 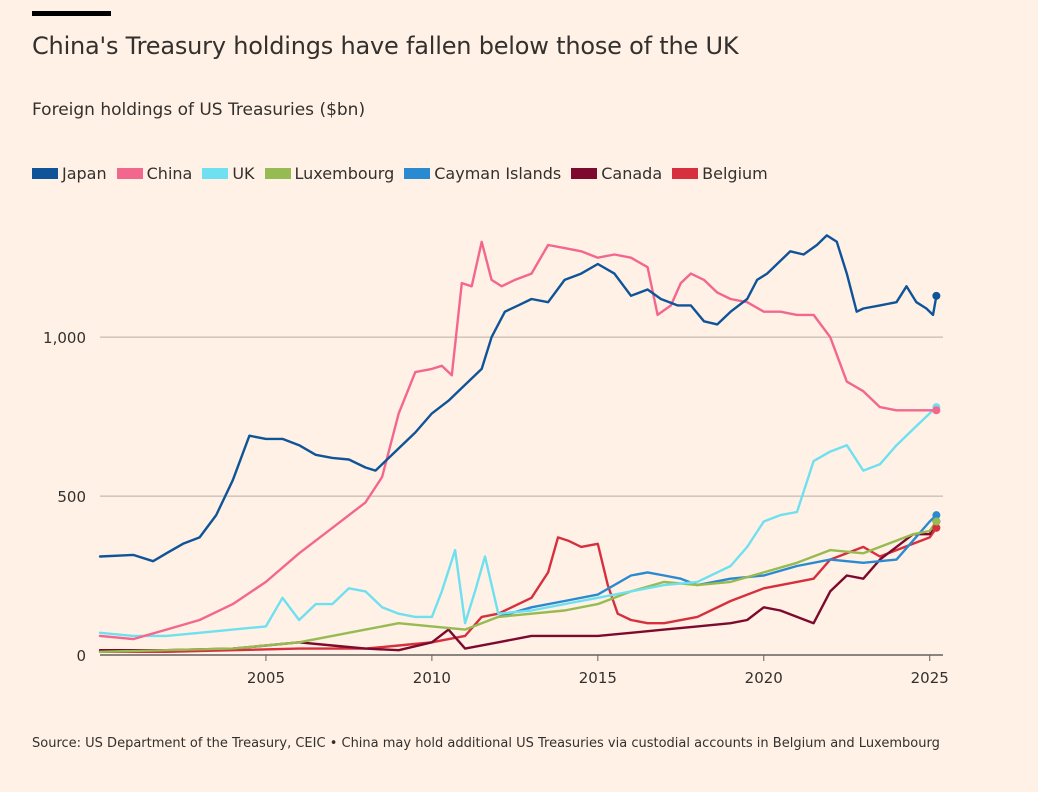 What do you see at coordinates (936, 295) in the screenshot?
I see `series-end-dot-japan` at bounding box center [936, 295].